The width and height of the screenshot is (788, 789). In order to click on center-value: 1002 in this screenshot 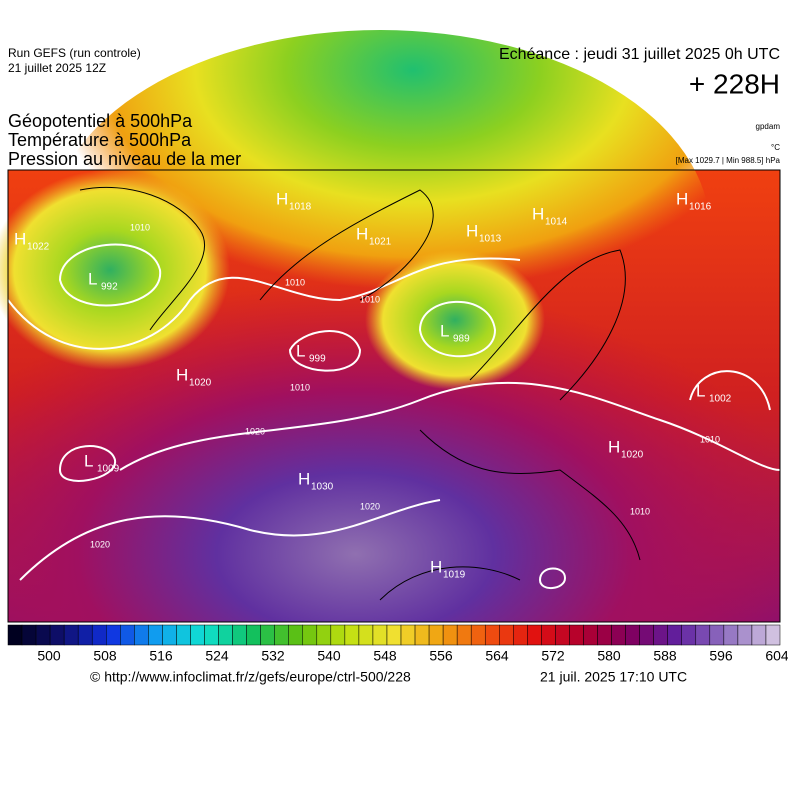, I will do `click(720, 399)`.